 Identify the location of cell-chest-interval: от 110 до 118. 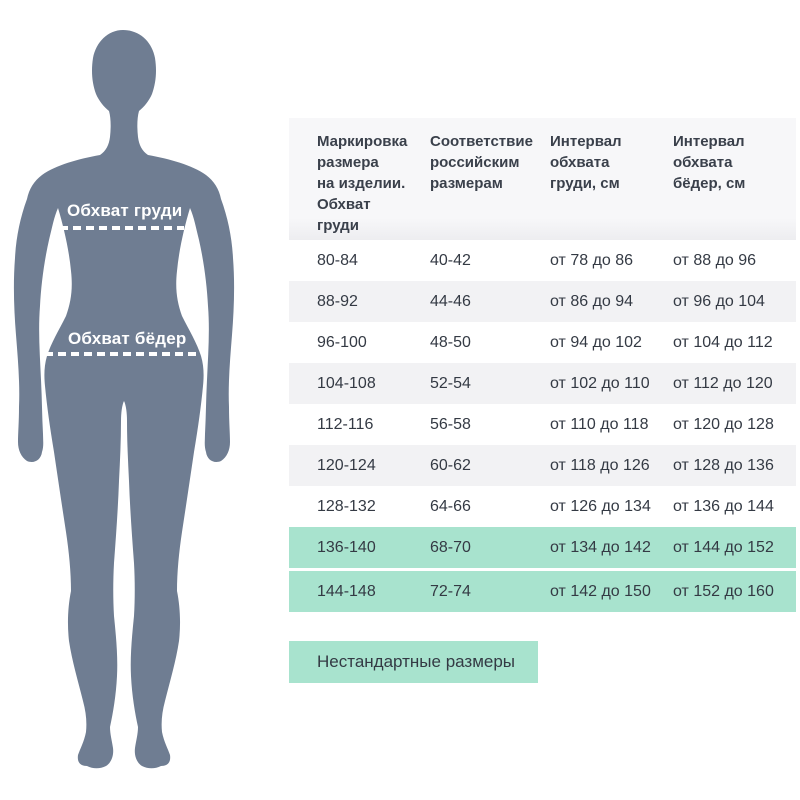
(599, 424).